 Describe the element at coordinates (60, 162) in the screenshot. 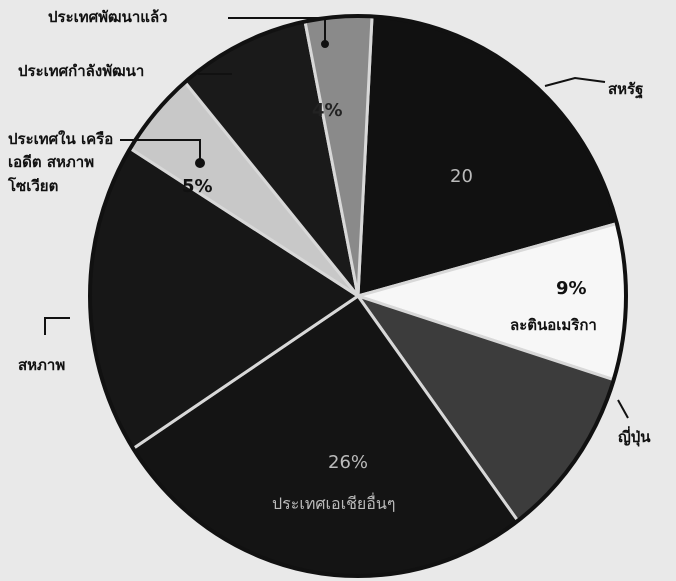

I see `label-ussr-text: ประเทศใน เครือเอดีต สหภาพ โซเวียต` at that location.